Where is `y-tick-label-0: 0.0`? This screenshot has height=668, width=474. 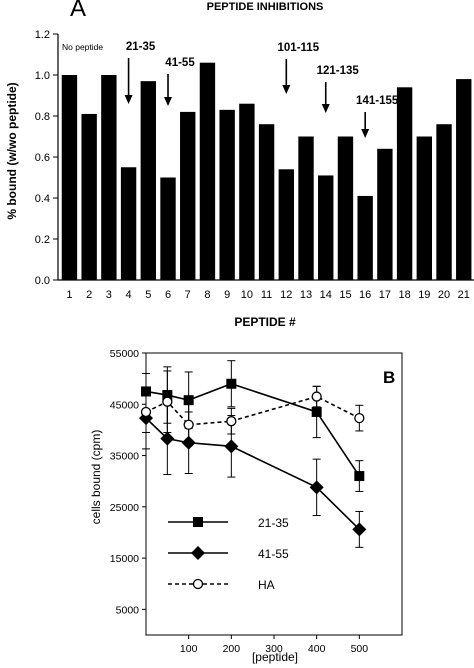 y-tick-label-0: 0.0 is located at coordinates (42, 281).